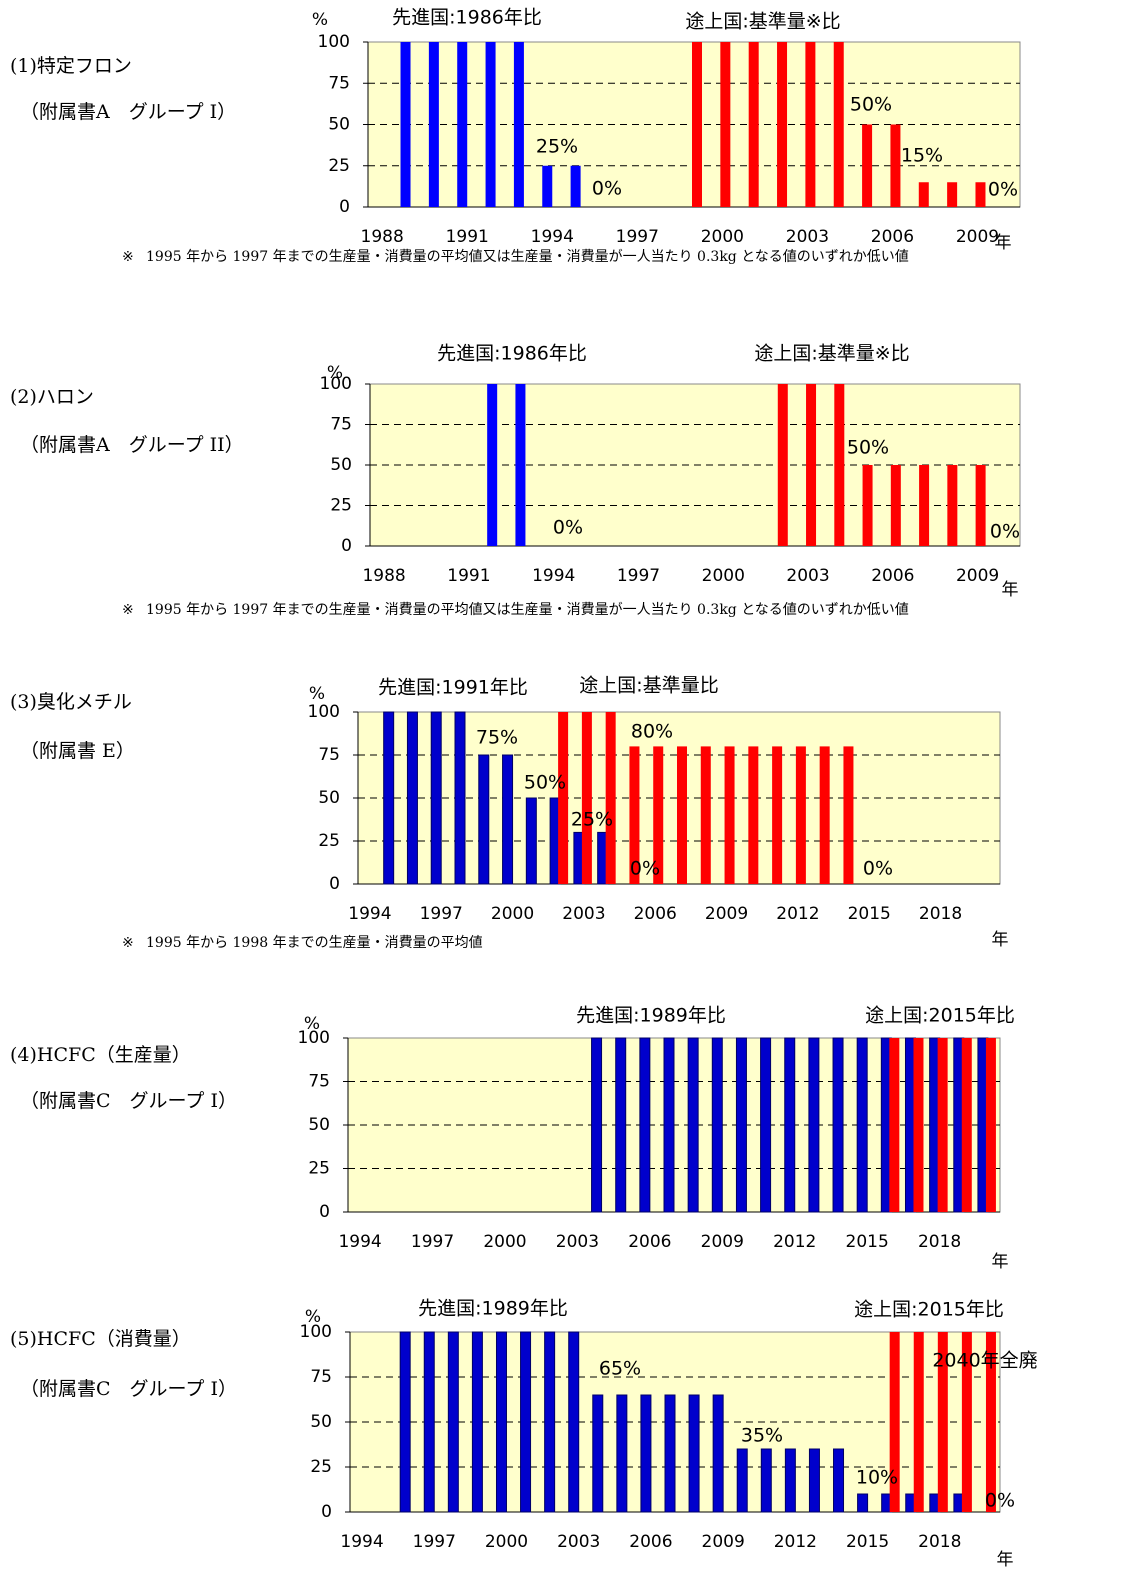  Describe the element at coordinates (71, 66) in the screenshot. I see `section-label: (1)特定フロン` at that location.